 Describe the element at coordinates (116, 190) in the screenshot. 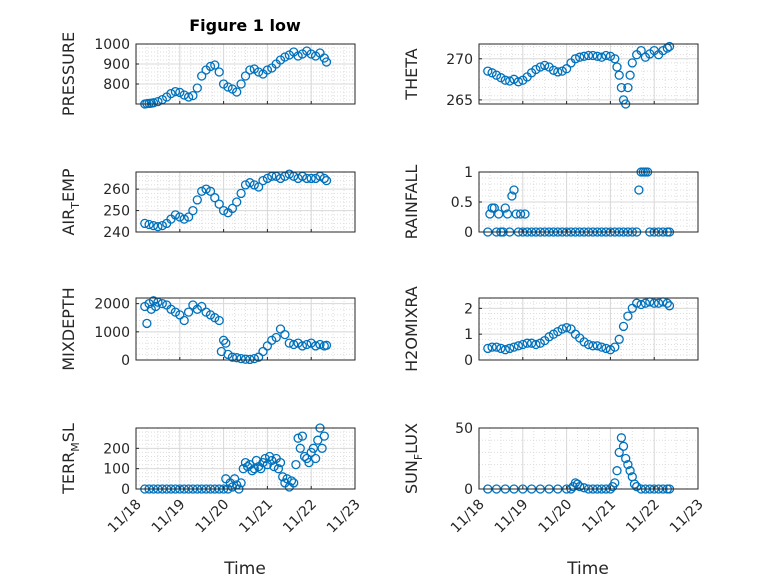

I see `subplot-air-temp-y-tick-label: 260` at that location.